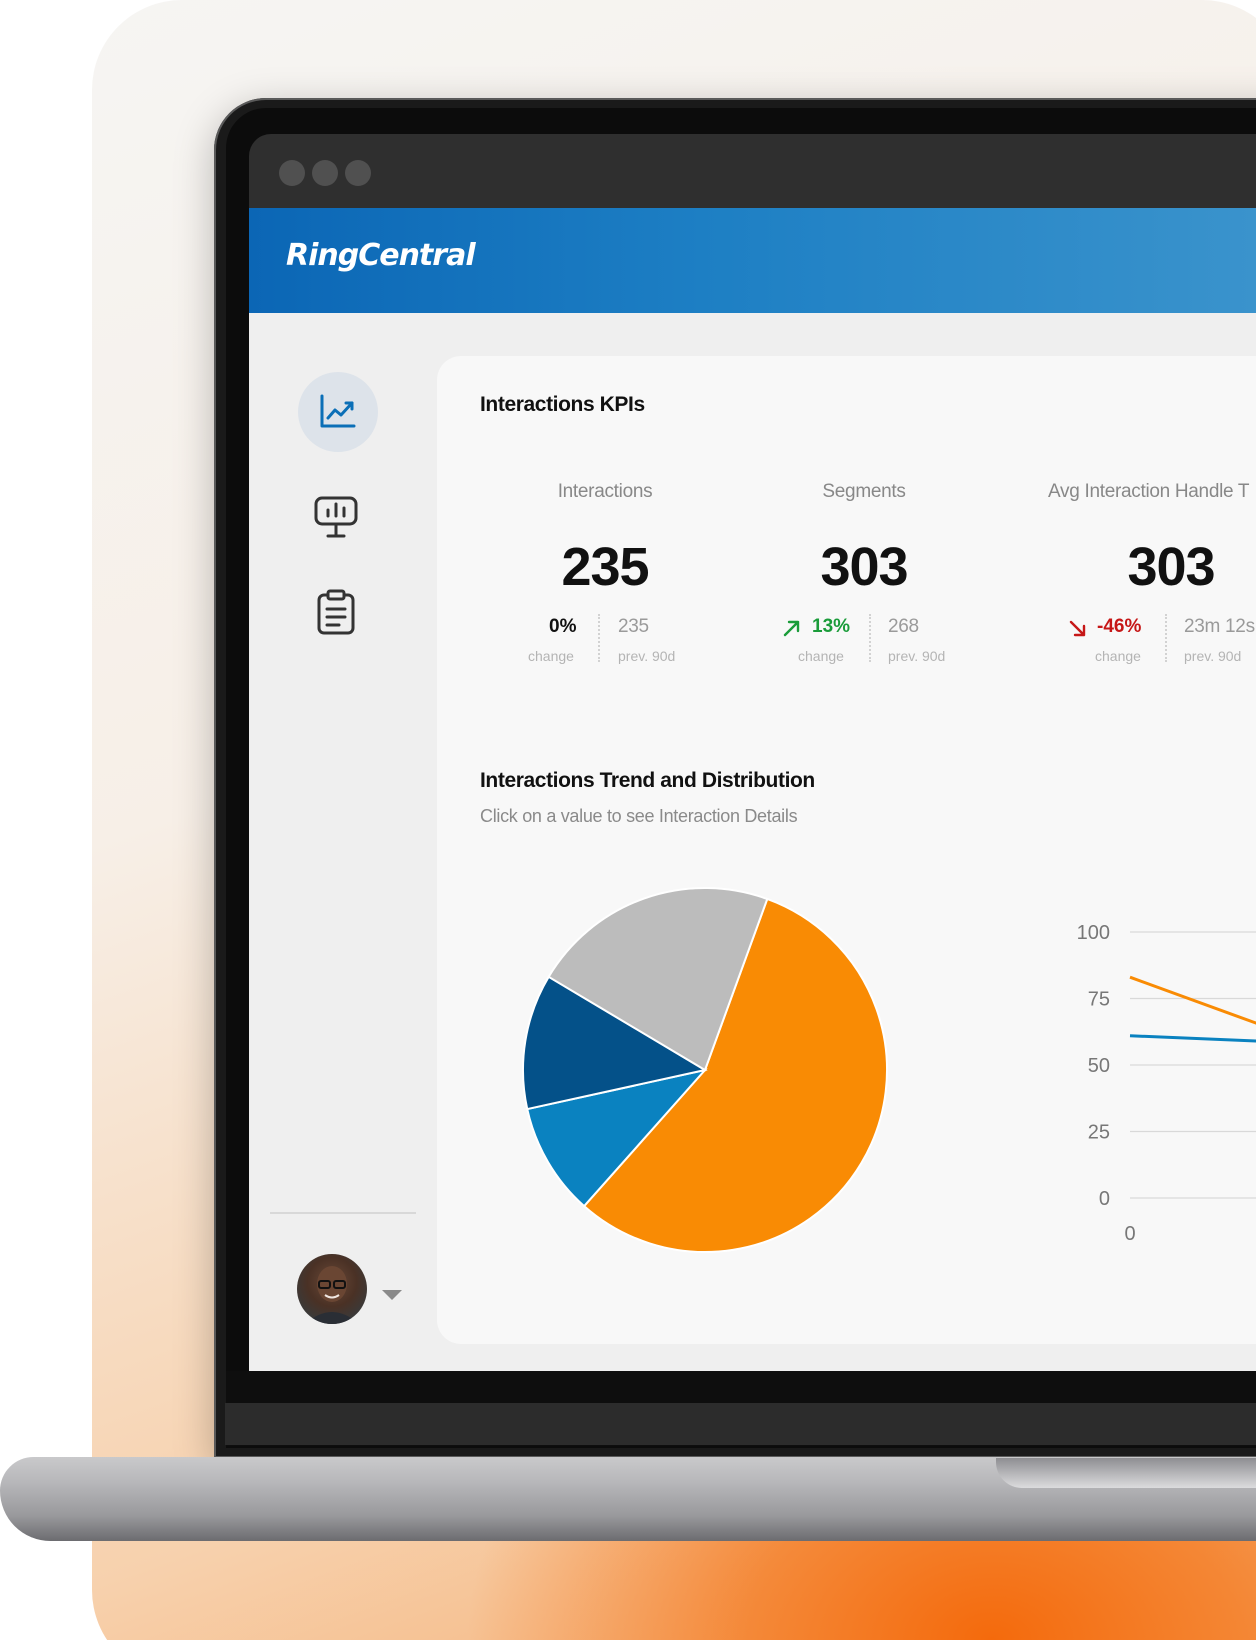  Describe the element at coordinates (1158, 1075) in the screenshot. I see `trend-line-chart: 100 75 50 25 00` at that location.